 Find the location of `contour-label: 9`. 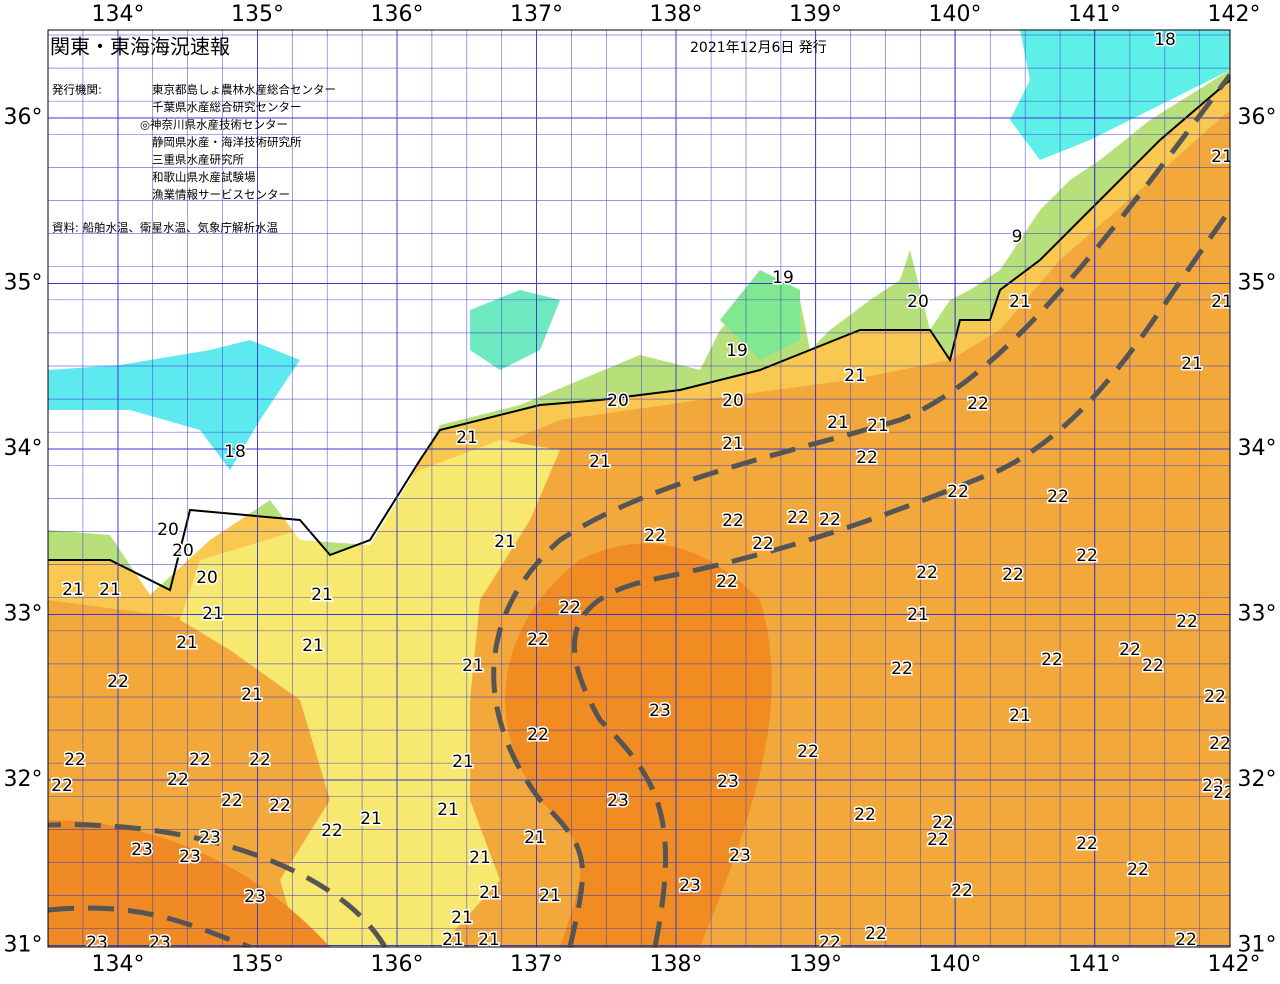

contour-label: 9 is located at coordinates (1017, 237).